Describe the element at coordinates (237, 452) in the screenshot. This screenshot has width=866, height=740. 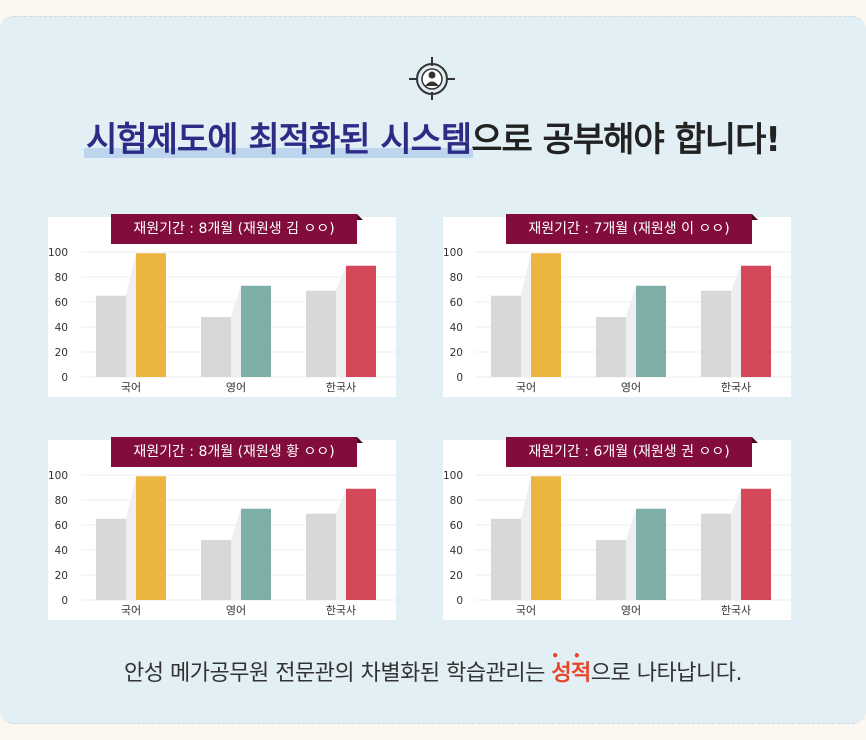
I see `chart-title: 재원기간 : 8개월 (재원생 황 ㅇㅇ)` at that location.